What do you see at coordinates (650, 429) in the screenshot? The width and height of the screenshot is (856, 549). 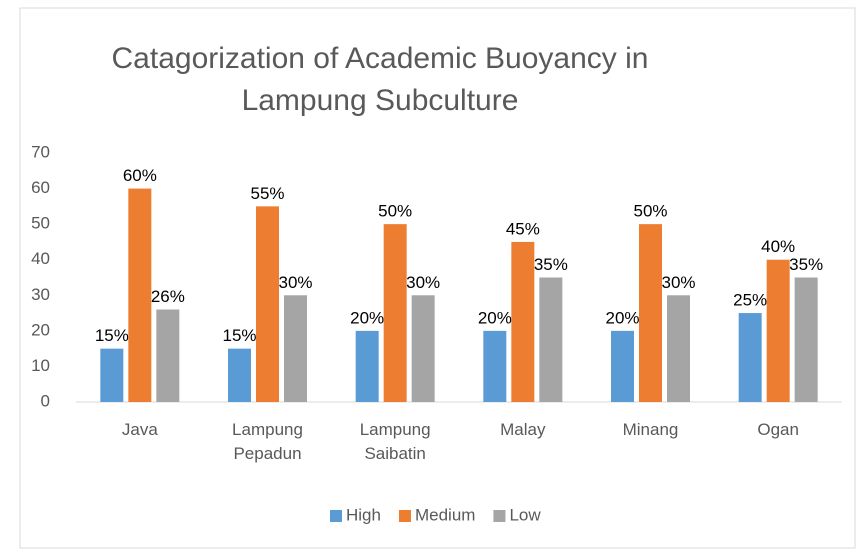 I see `x-tick-label: Minang` at bounding box center [650, 429].